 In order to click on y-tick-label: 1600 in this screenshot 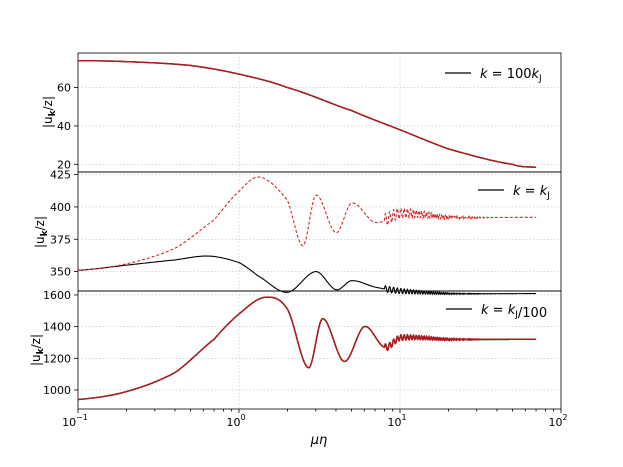, I will do `click(57, 295)`.